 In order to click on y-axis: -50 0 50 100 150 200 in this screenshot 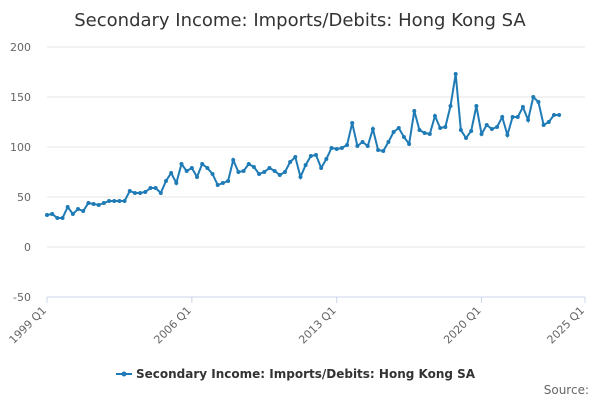, I will do `click(20, 172)`.